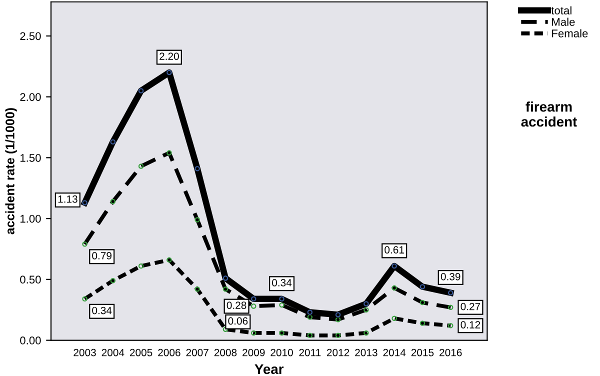  Describe the element at coordinates (422, 352) in the screenshot. I see `x-tick-label: 2015` at that location.